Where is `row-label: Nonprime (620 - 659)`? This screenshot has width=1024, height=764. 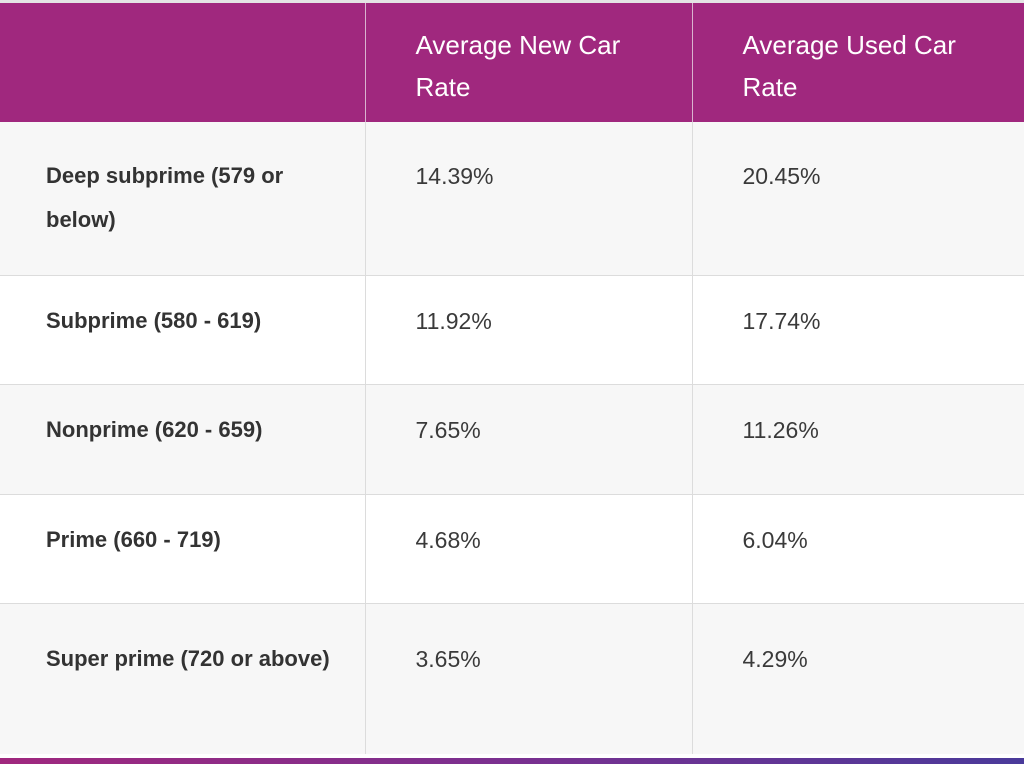
row-label: Nonprime (620 - 659) is located at coordinates (183, 439).